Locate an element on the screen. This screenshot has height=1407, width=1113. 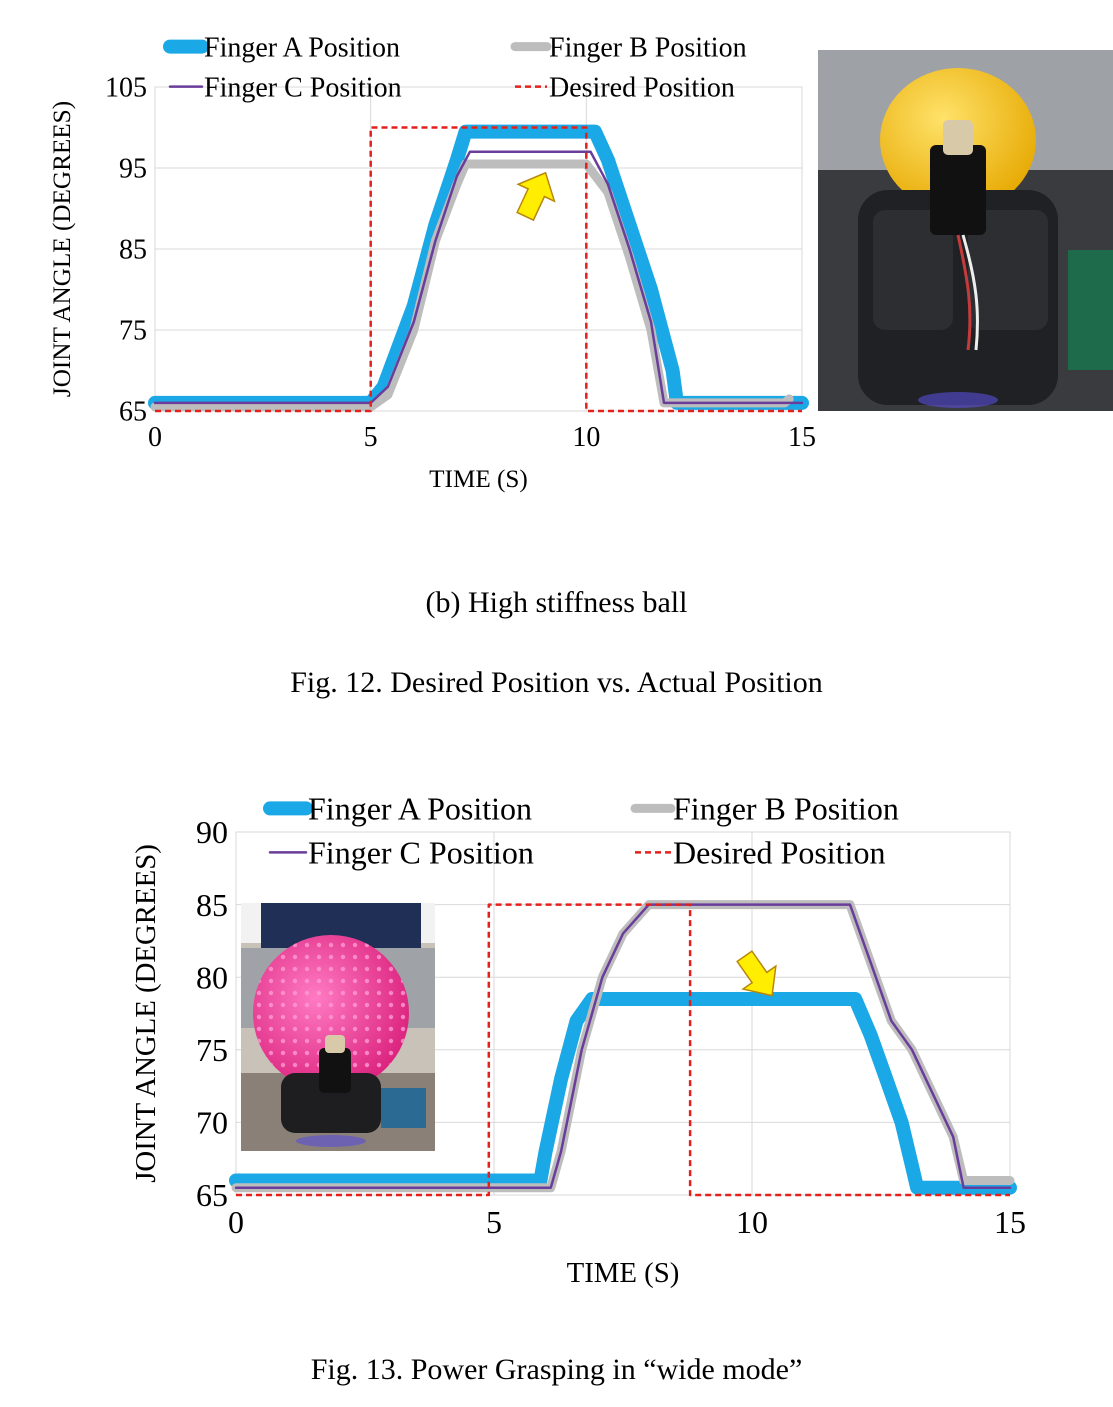
gripper-pink-ball-image is located at coordinates (338, 1027).